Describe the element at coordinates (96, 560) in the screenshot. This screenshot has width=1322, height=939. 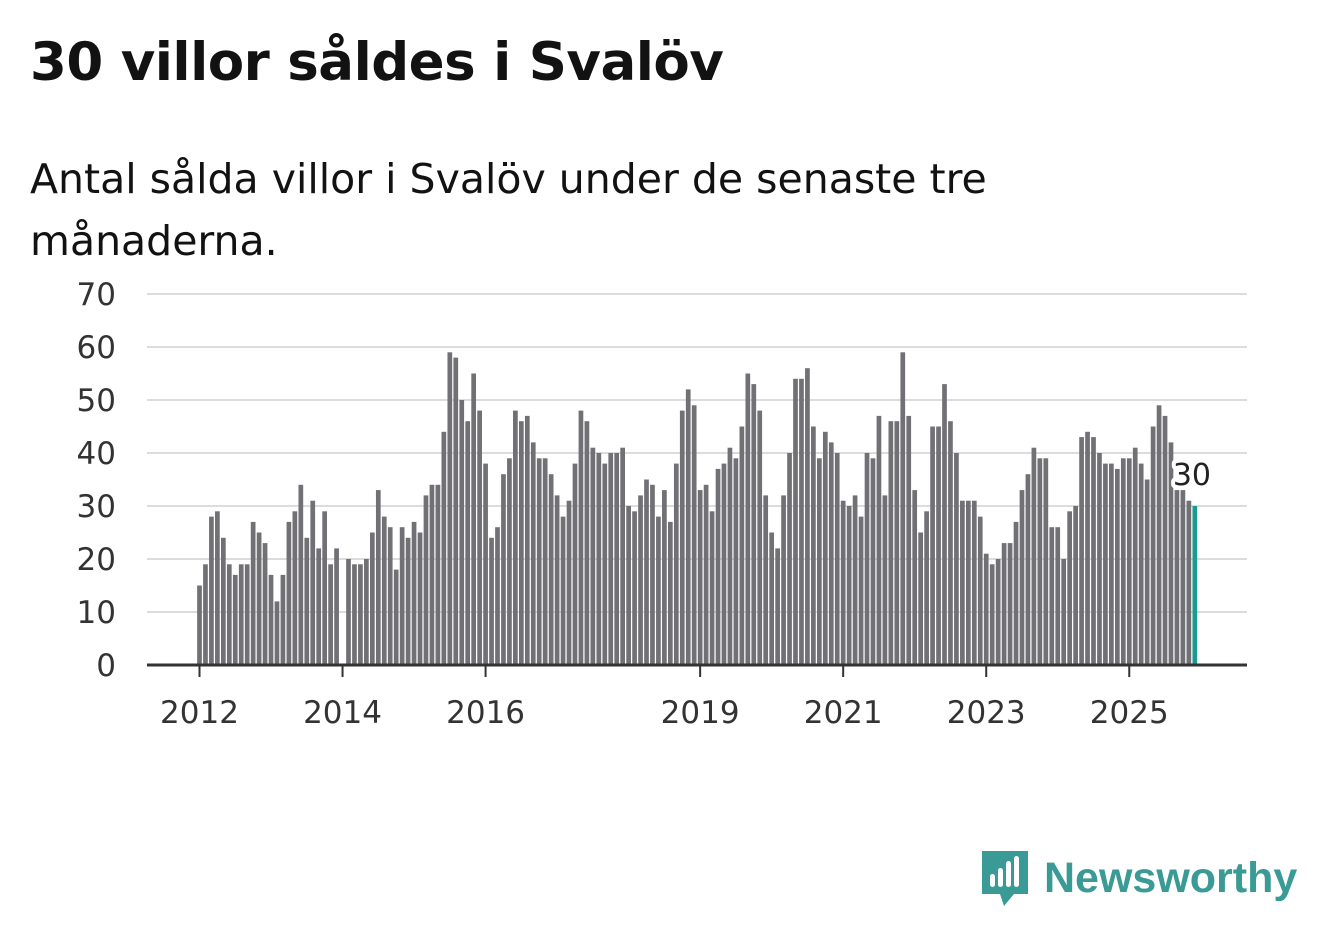
I see `y-tick-label: 20` at that location.